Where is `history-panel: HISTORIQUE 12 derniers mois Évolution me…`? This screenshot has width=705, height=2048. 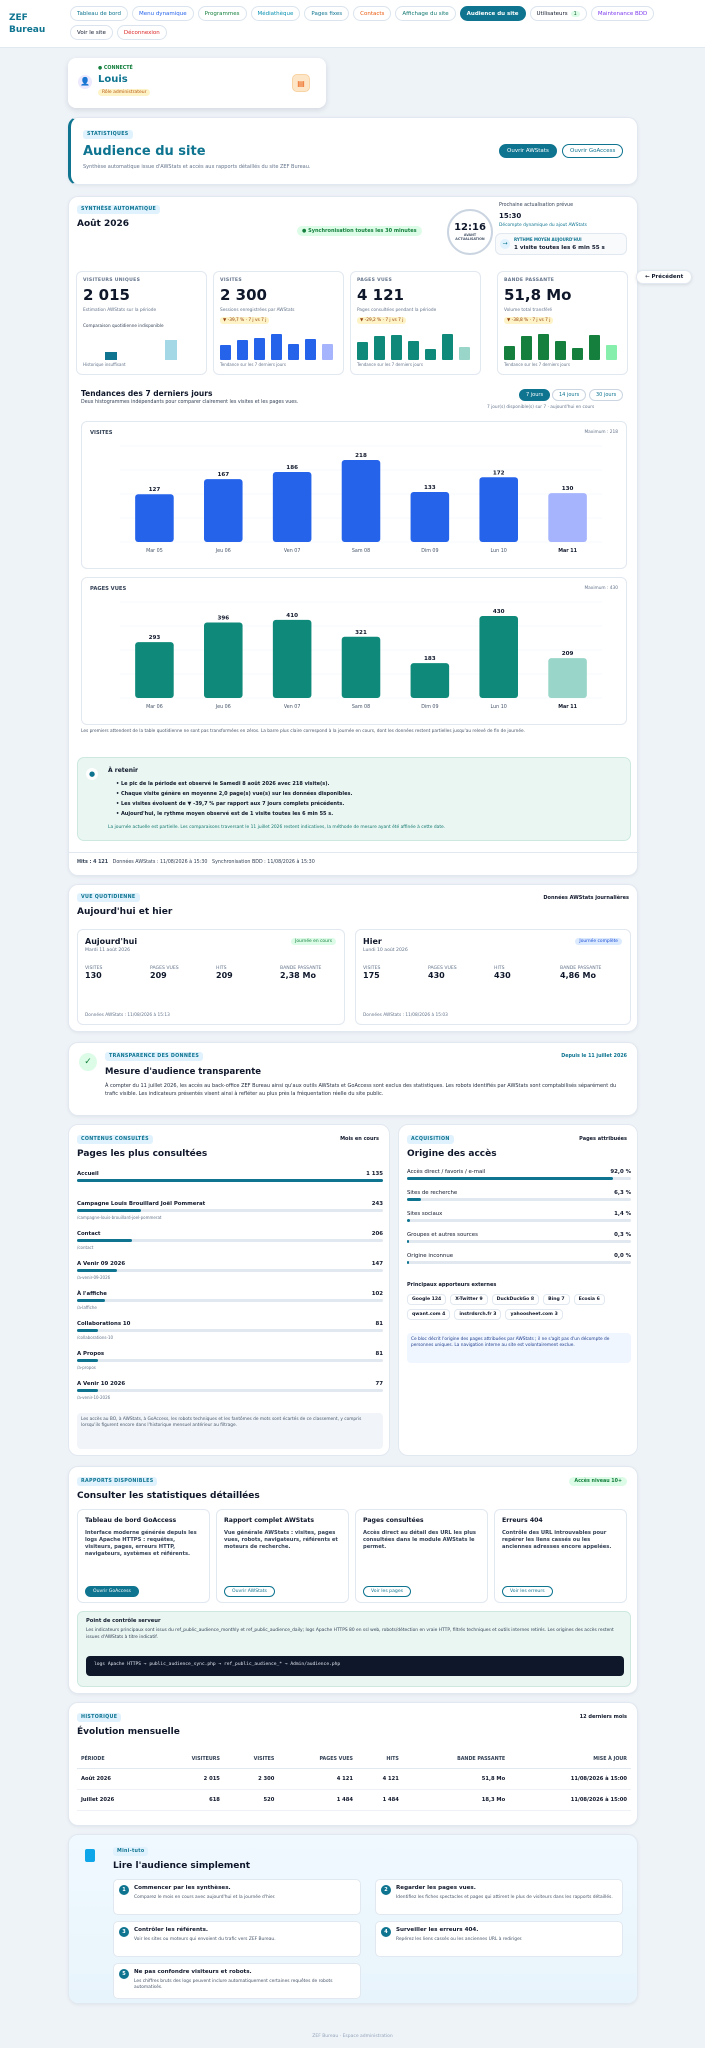
history-panel: HISTORIQUE 12 derniers mois Évolution me… is located at coordinates (353, 1764).